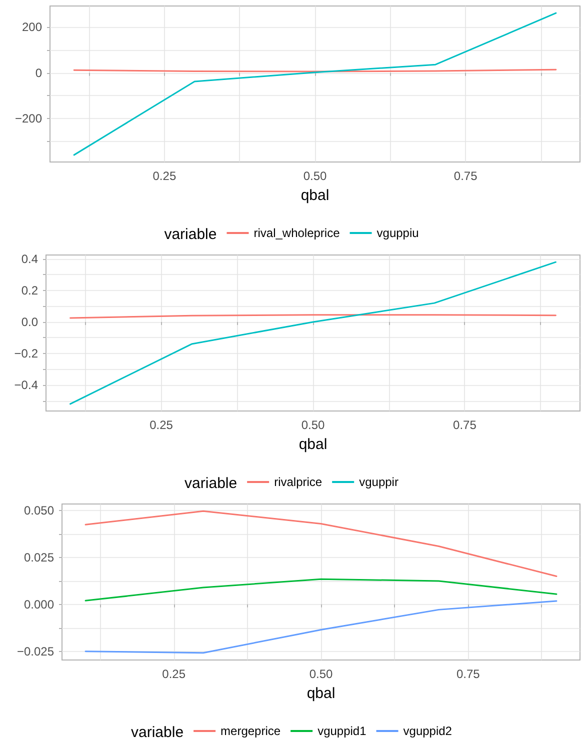 Image resolution: width=583 pixels, height=747 pixels. What do you see at coordinates (397, 233) in the screenshot?
I see `legend-label: vguppiu` at bounding box center [397, 233].